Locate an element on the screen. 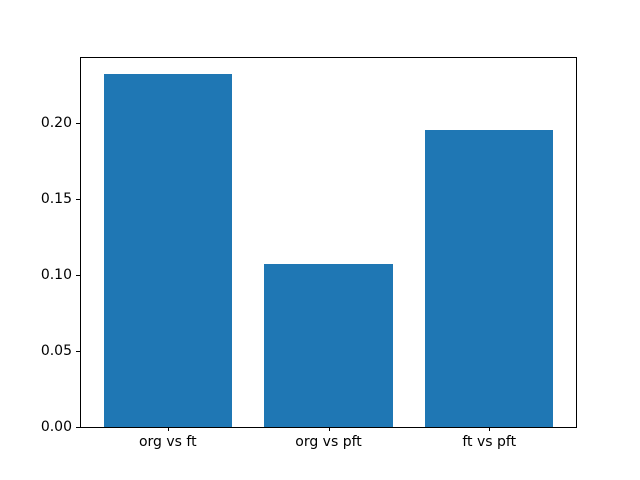 This screenshot has width=640, height=480. bar-org-vs-pft is located at coordinates (328, 345).